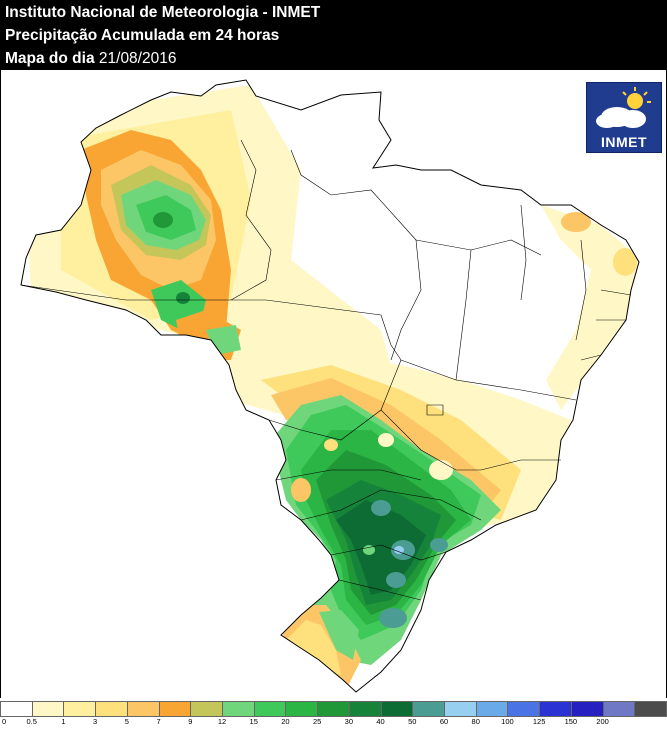  What do you see at coordinates (4, 721) in the screenshot?
I see `legend-tick-label: 0` at bounding box center [4, 721].